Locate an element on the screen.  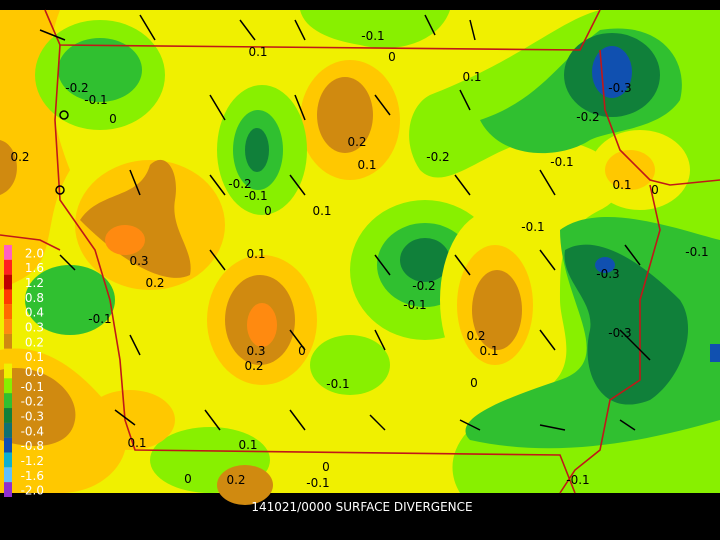
colorbar-label: -1.6 is located at coordinates (32, 476).